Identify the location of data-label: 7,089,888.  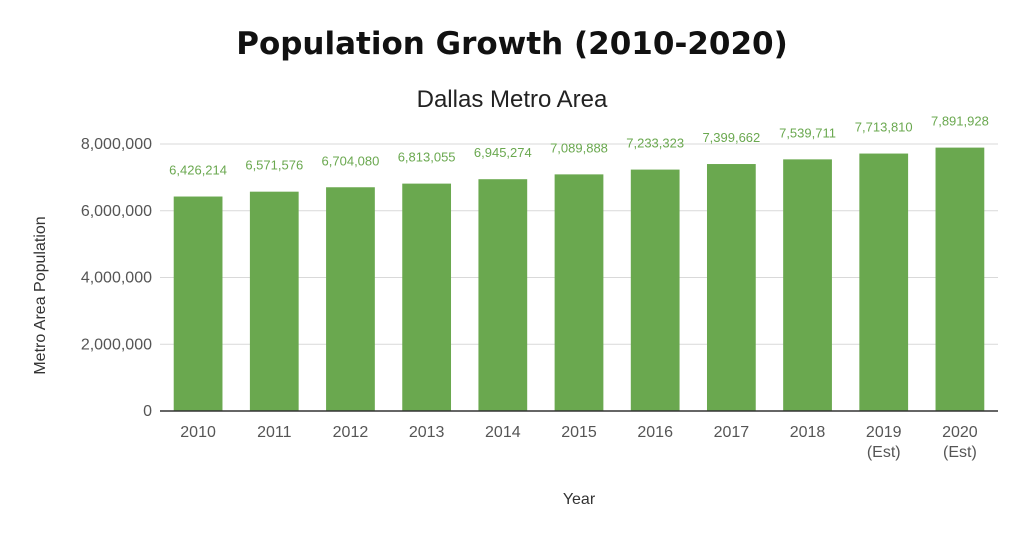
(579, 147).